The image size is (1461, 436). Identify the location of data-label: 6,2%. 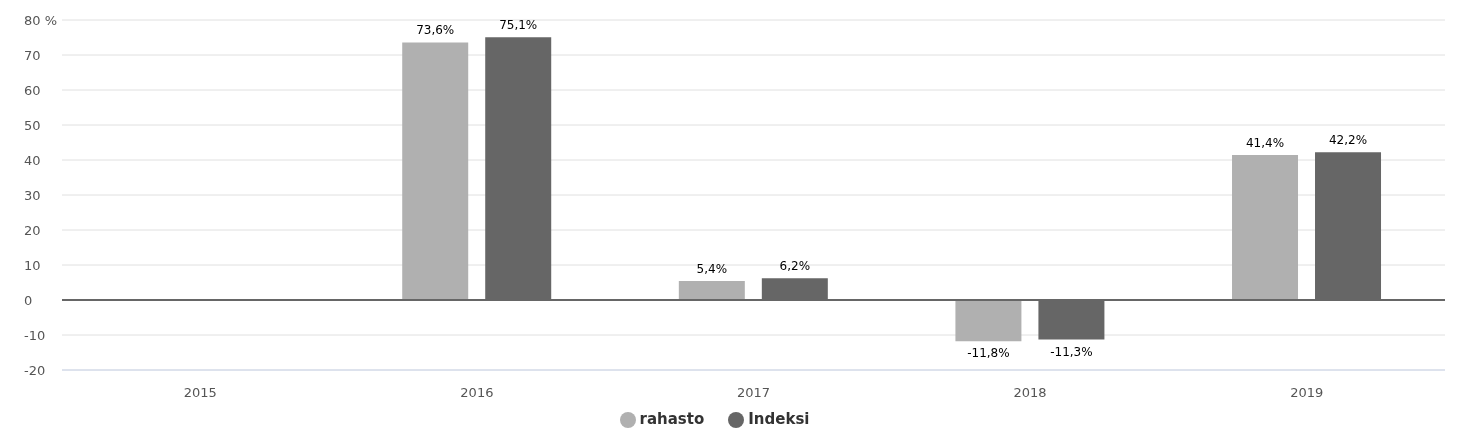
(795, 266).